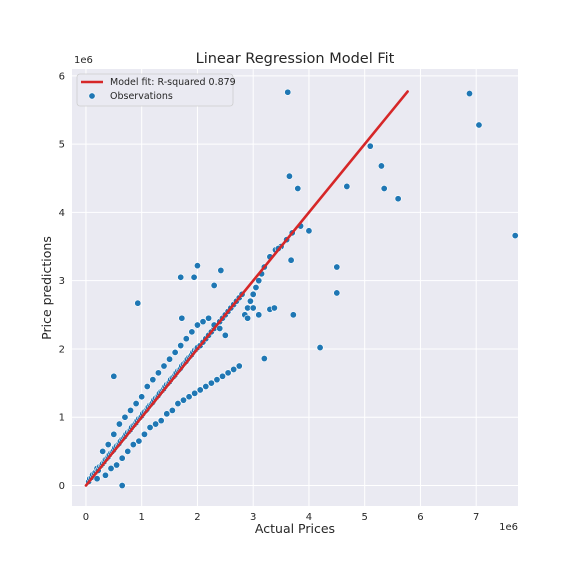  What do you see at coordinates (142, 517) in the screenshot?
I see `x-tick-label: 1` at bounding box center [142, 517].